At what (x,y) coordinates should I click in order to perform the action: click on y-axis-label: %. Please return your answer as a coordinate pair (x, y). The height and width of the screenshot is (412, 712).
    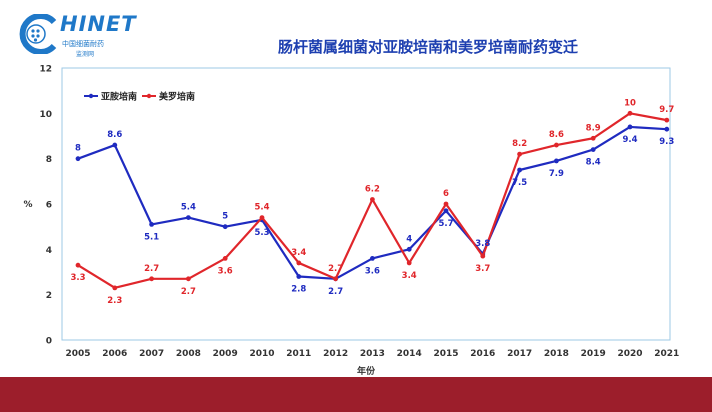
    Looking at the image, I should click on (27, 205).